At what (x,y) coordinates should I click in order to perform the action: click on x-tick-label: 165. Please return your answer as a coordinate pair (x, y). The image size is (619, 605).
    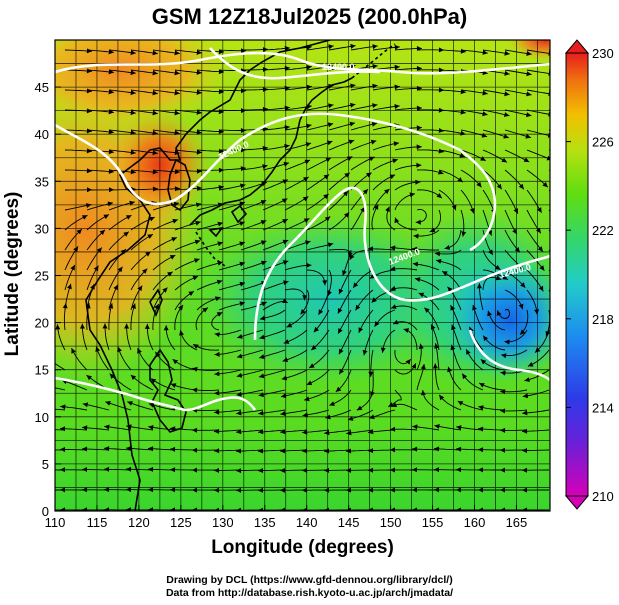
    Looking at the image, I should click on (517, 522).